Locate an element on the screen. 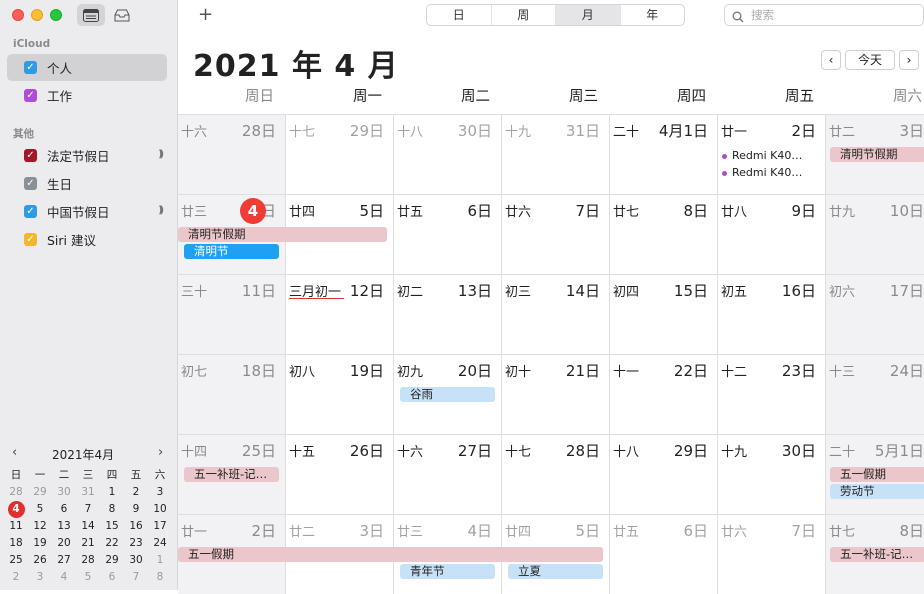 This screenshot has height=594, width=924. mini-day: 14 is located at coordinates (88, 526).